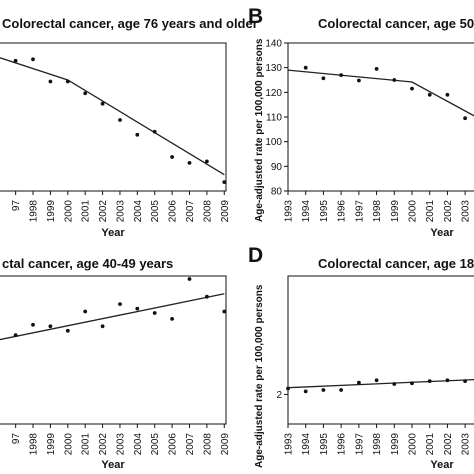 The image size is (474, 474). Describe the element at coordinates (225, 211) in the screenshot. I see `panel-a-x-tick-label: 2009` at that location.